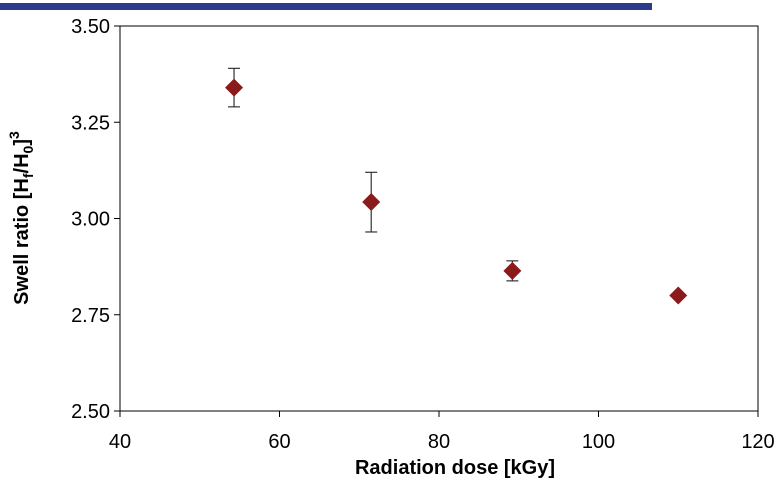 The height and width of the screenshot is (479, 784). I want to click on header-accent-bar, so click(326, 6).